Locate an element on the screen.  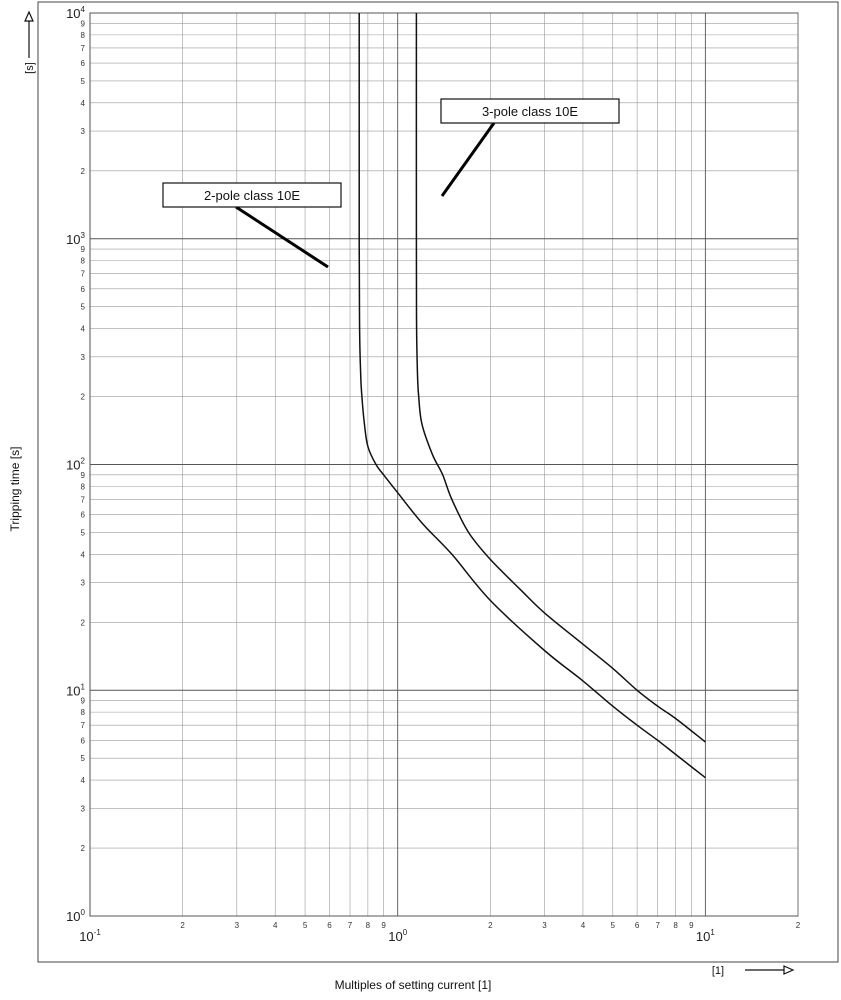
y-decade-label: 100 is located at coordinates (75, 916).